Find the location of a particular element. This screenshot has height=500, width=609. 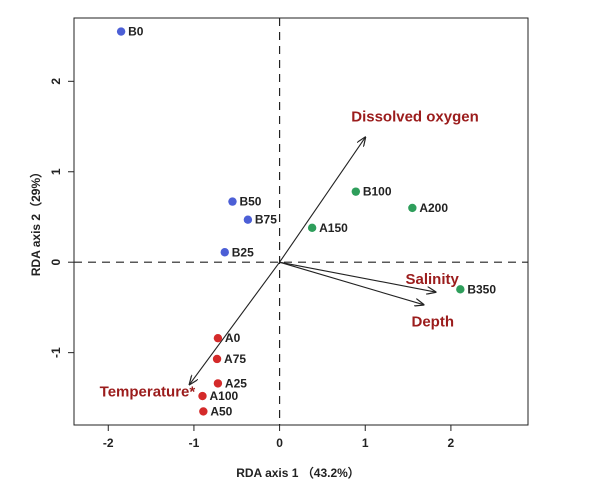

sample-point-label: A75 is located at coordinates (235, 359).